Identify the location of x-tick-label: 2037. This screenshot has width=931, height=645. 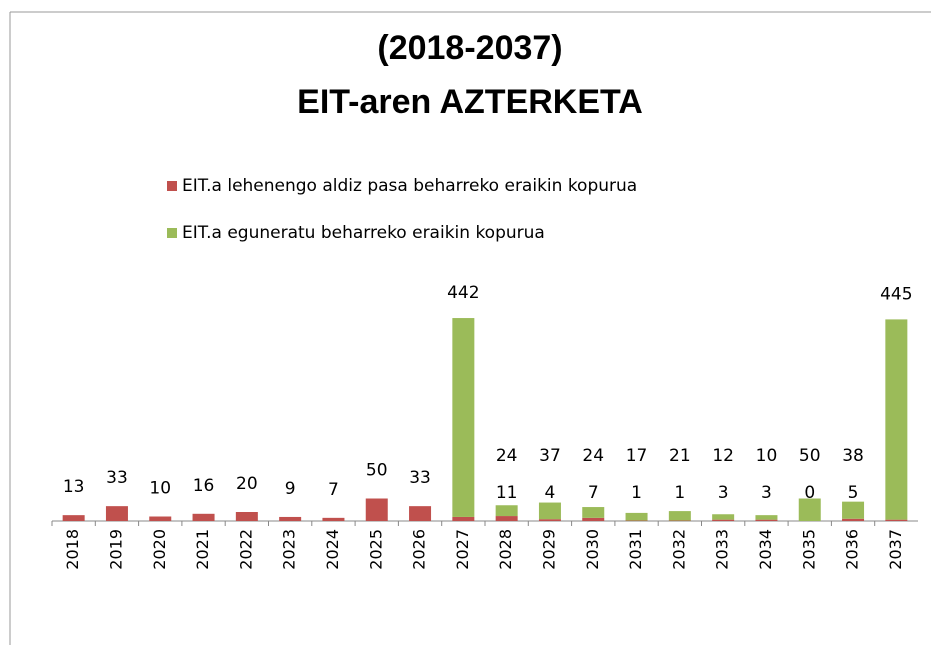
(895, 549).